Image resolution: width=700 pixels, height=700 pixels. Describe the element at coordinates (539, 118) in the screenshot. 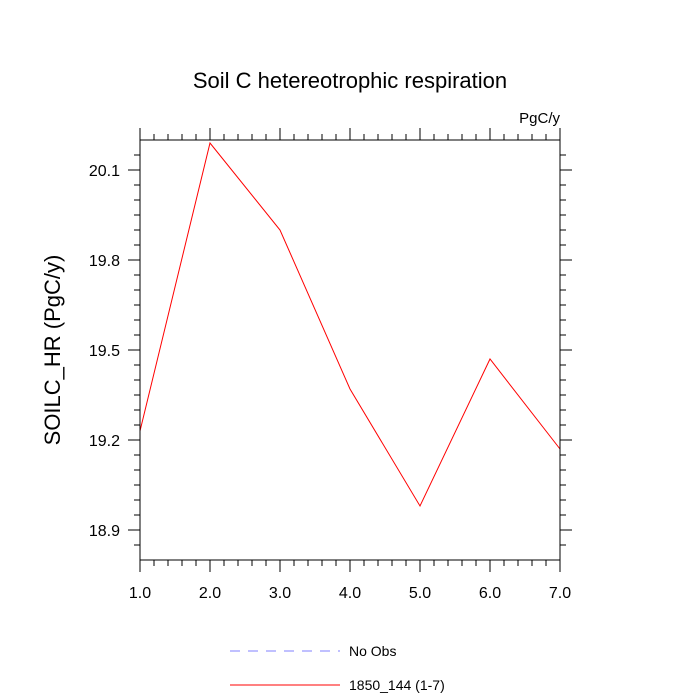

I see `units-label: PgC/y` at that location.